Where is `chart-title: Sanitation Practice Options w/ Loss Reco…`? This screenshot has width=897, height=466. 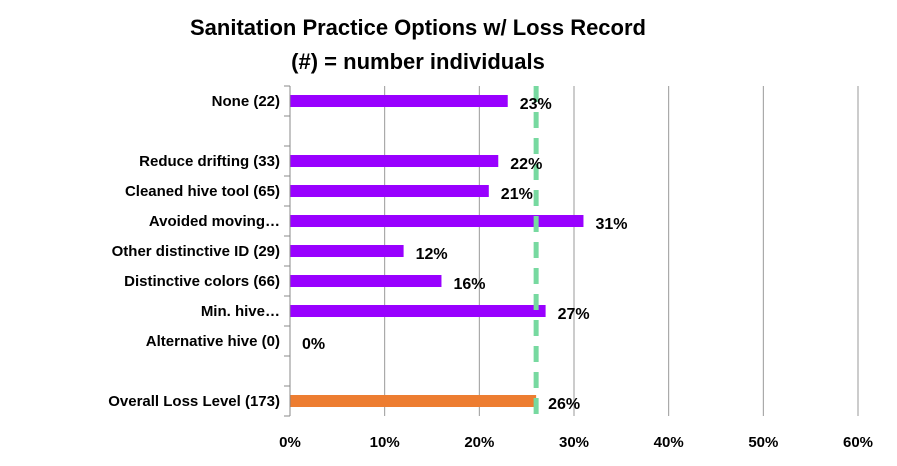 chart-title: Sanitation Practice Options w/ Loss Reco… is located at coordinates (418, 27).